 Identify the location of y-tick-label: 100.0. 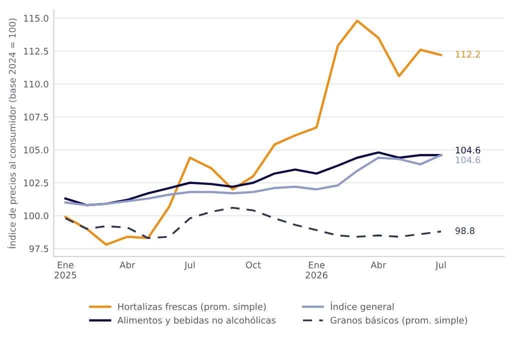
(36, 216).